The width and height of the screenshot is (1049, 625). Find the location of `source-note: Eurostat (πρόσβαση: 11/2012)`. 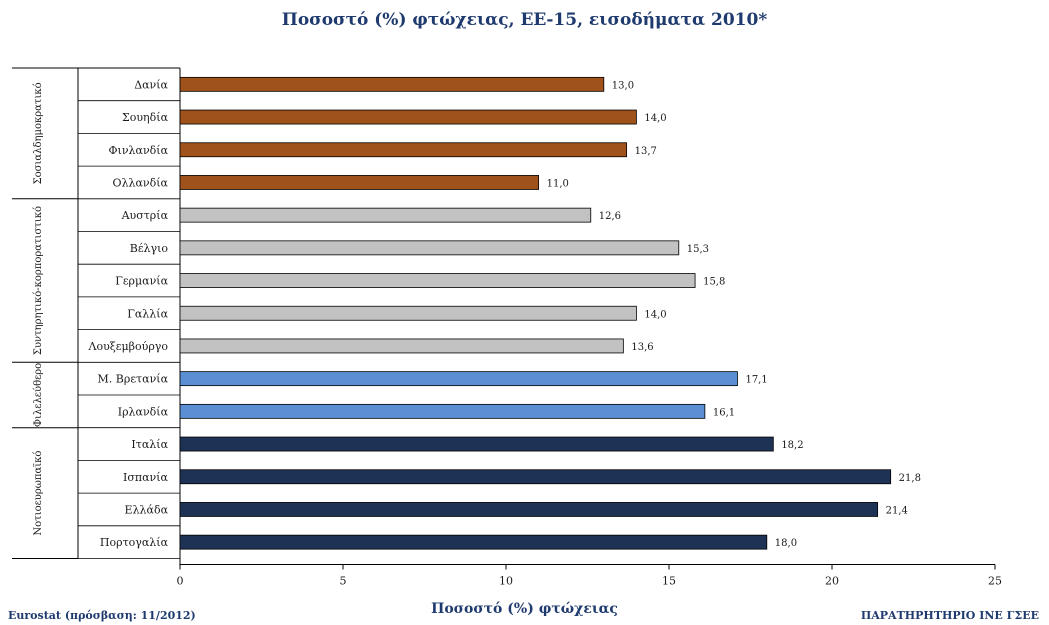

source-note: Eurostat (πρόσβαση: 11/2012) is located at coordinates (102, 615).